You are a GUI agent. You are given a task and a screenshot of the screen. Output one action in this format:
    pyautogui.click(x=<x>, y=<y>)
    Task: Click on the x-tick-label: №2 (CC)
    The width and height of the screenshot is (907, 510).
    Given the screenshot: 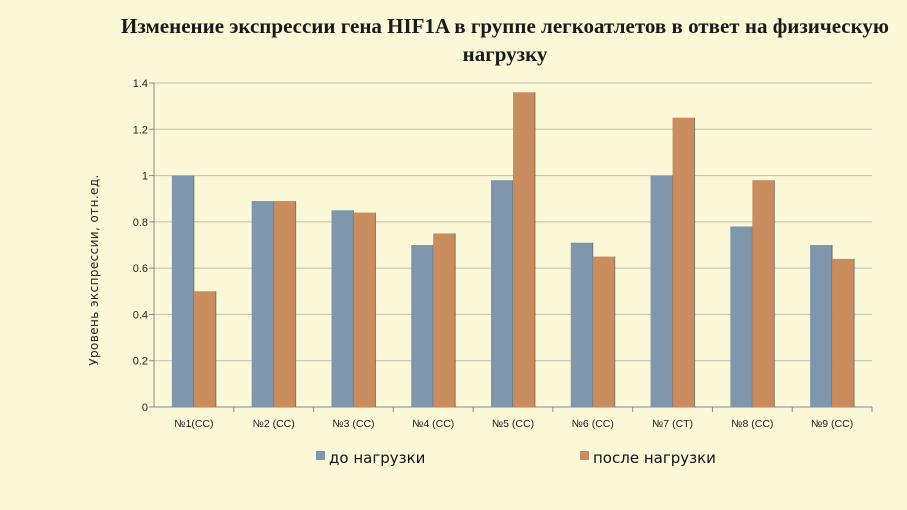 What is the action you would take?
    pyautogui.click(x=274, y=424)
    